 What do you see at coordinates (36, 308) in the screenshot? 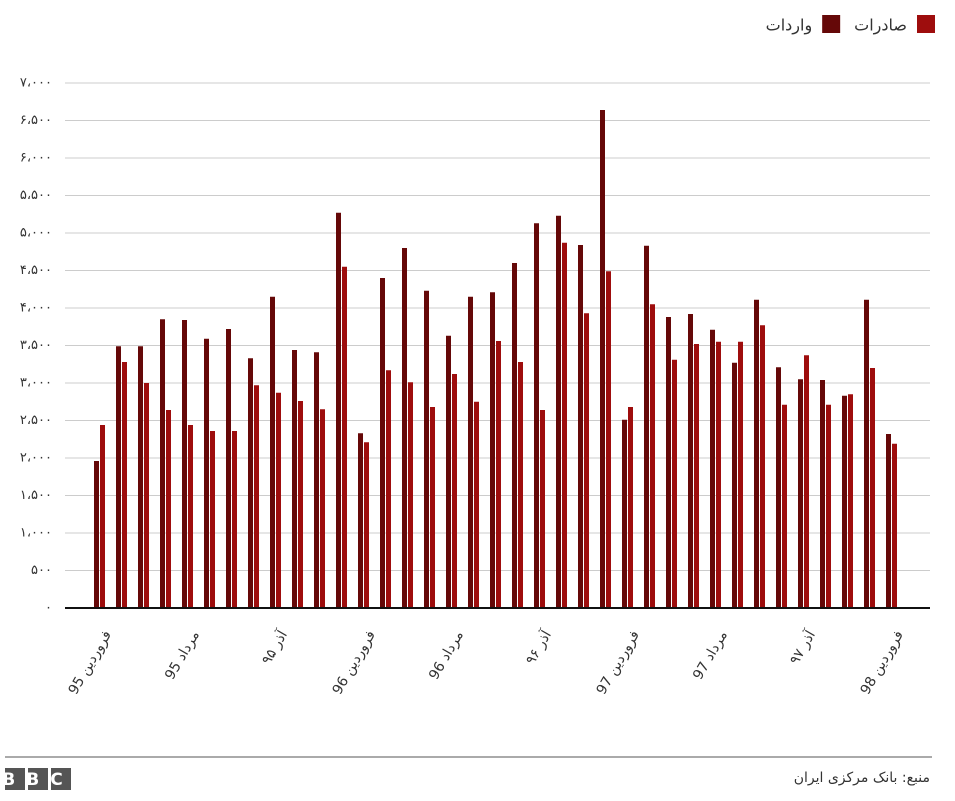
I see `y-tick-label: ۴،۰۰۰` at bounding box center [36, 308].